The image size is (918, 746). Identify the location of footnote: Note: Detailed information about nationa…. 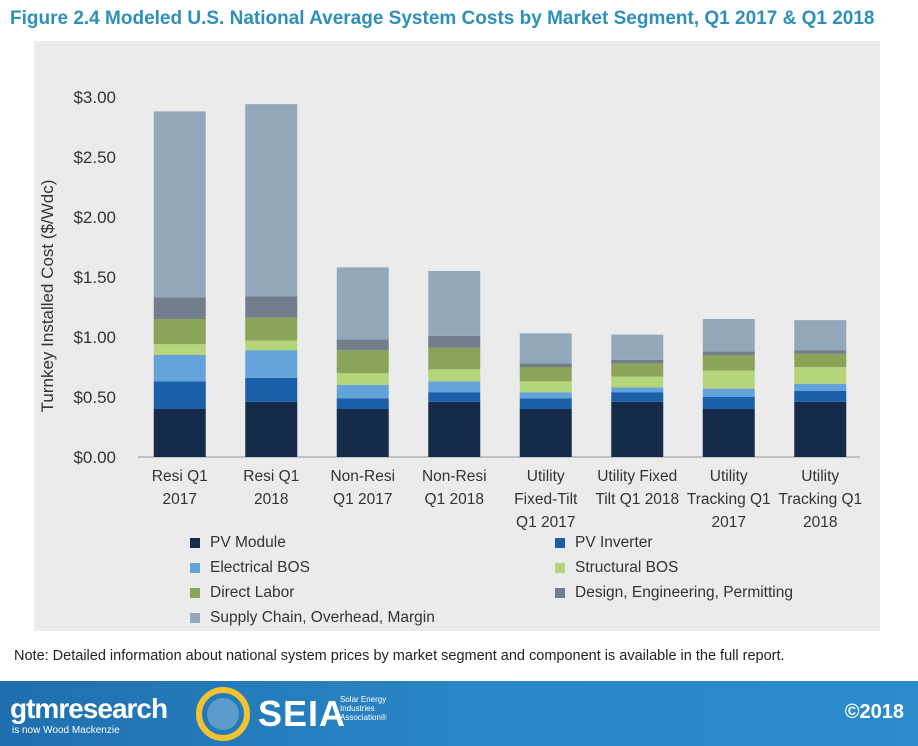
(399, 656).